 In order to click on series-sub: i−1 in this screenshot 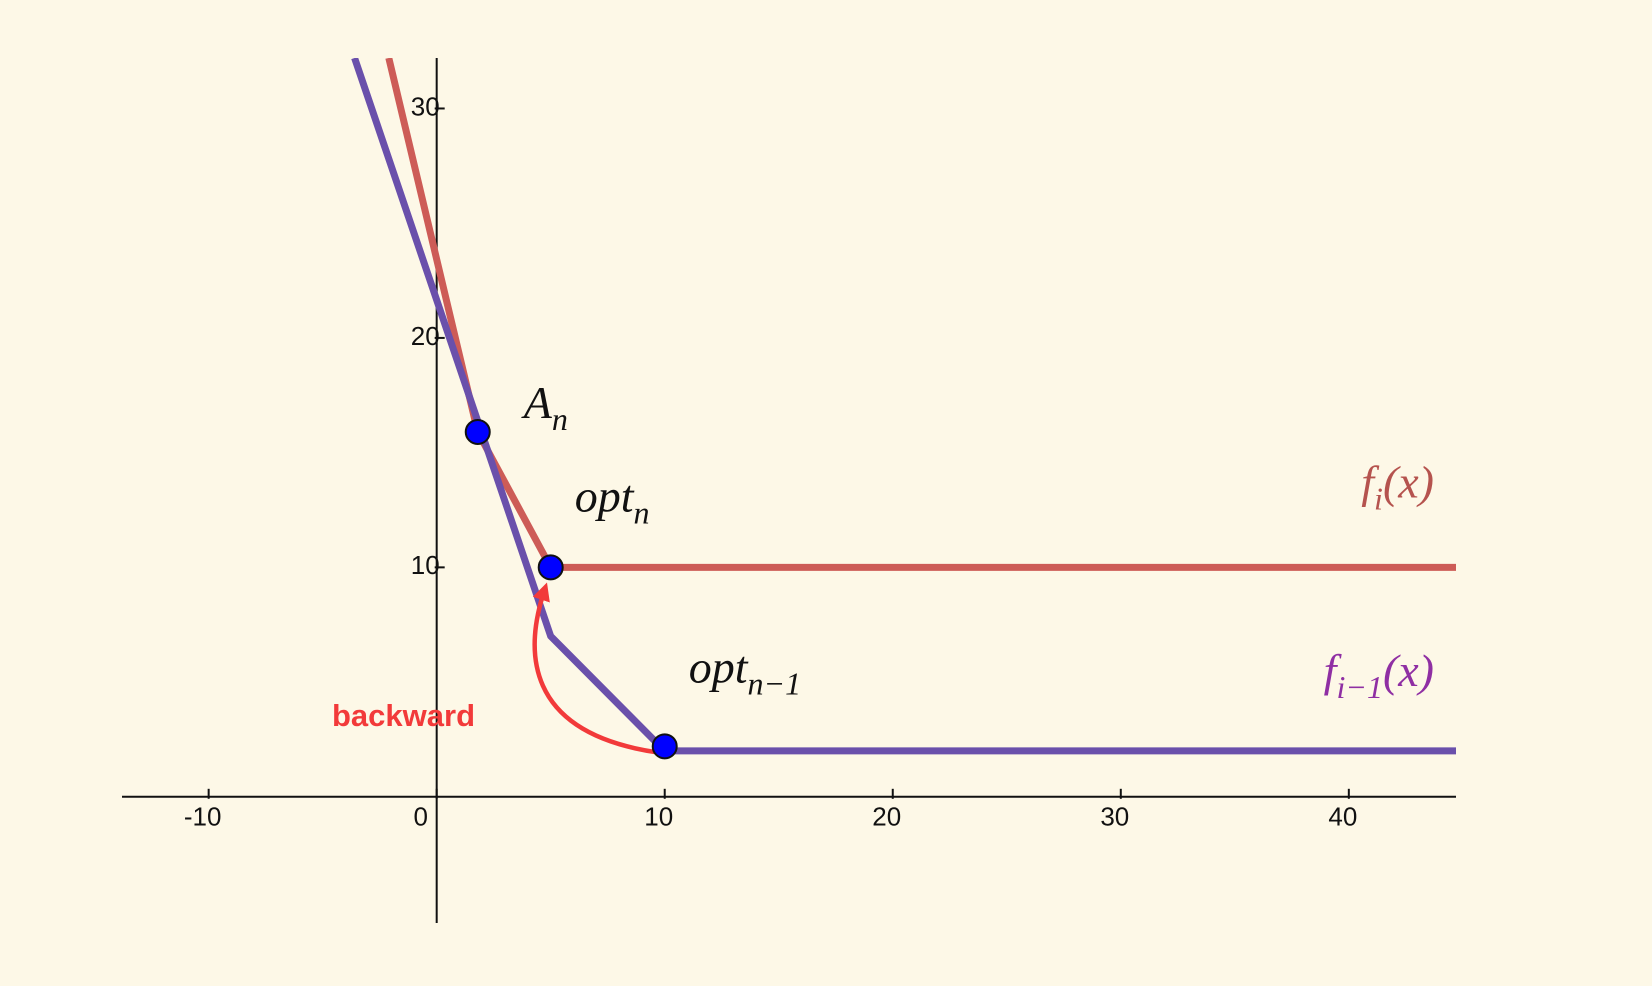, I will do `click(1359, 687)`.